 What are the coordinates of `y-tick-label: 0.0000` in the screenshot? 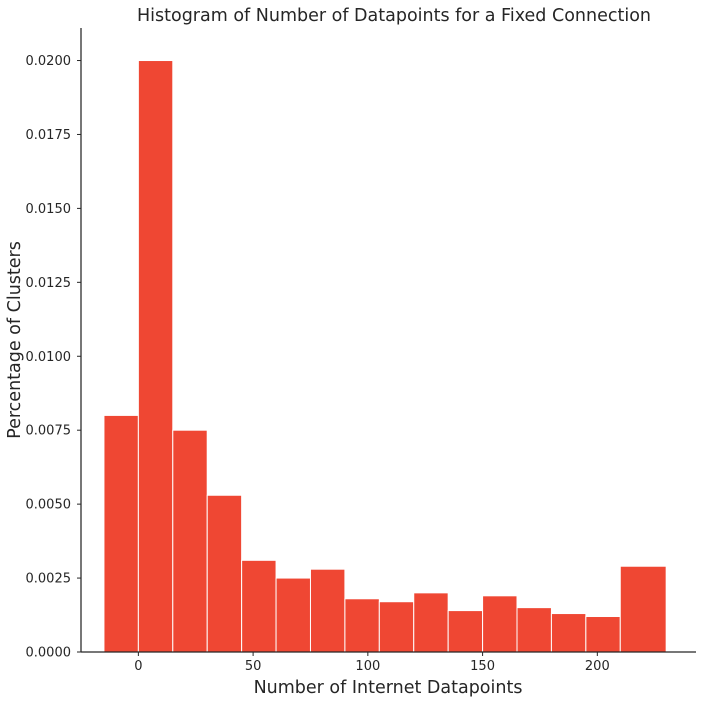 It's located at (49, 653).